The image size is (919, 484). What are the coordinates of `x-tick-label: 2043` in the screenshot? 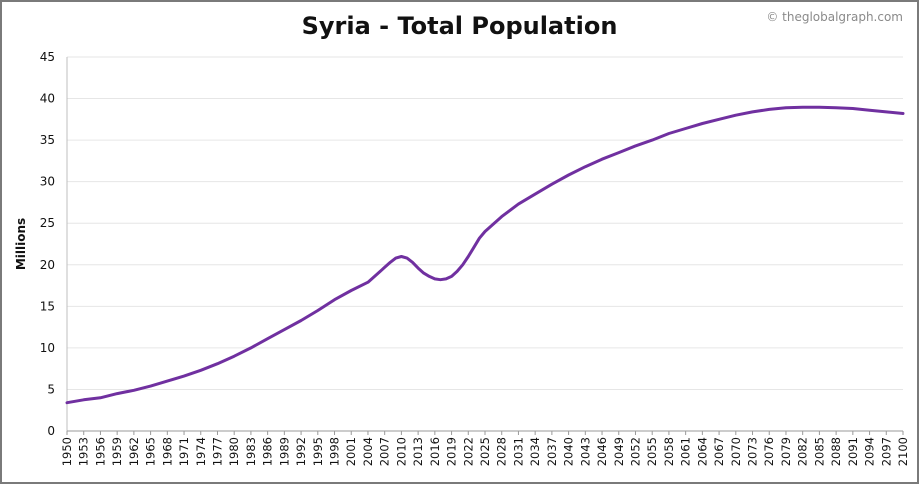 It's located at (585, 451).